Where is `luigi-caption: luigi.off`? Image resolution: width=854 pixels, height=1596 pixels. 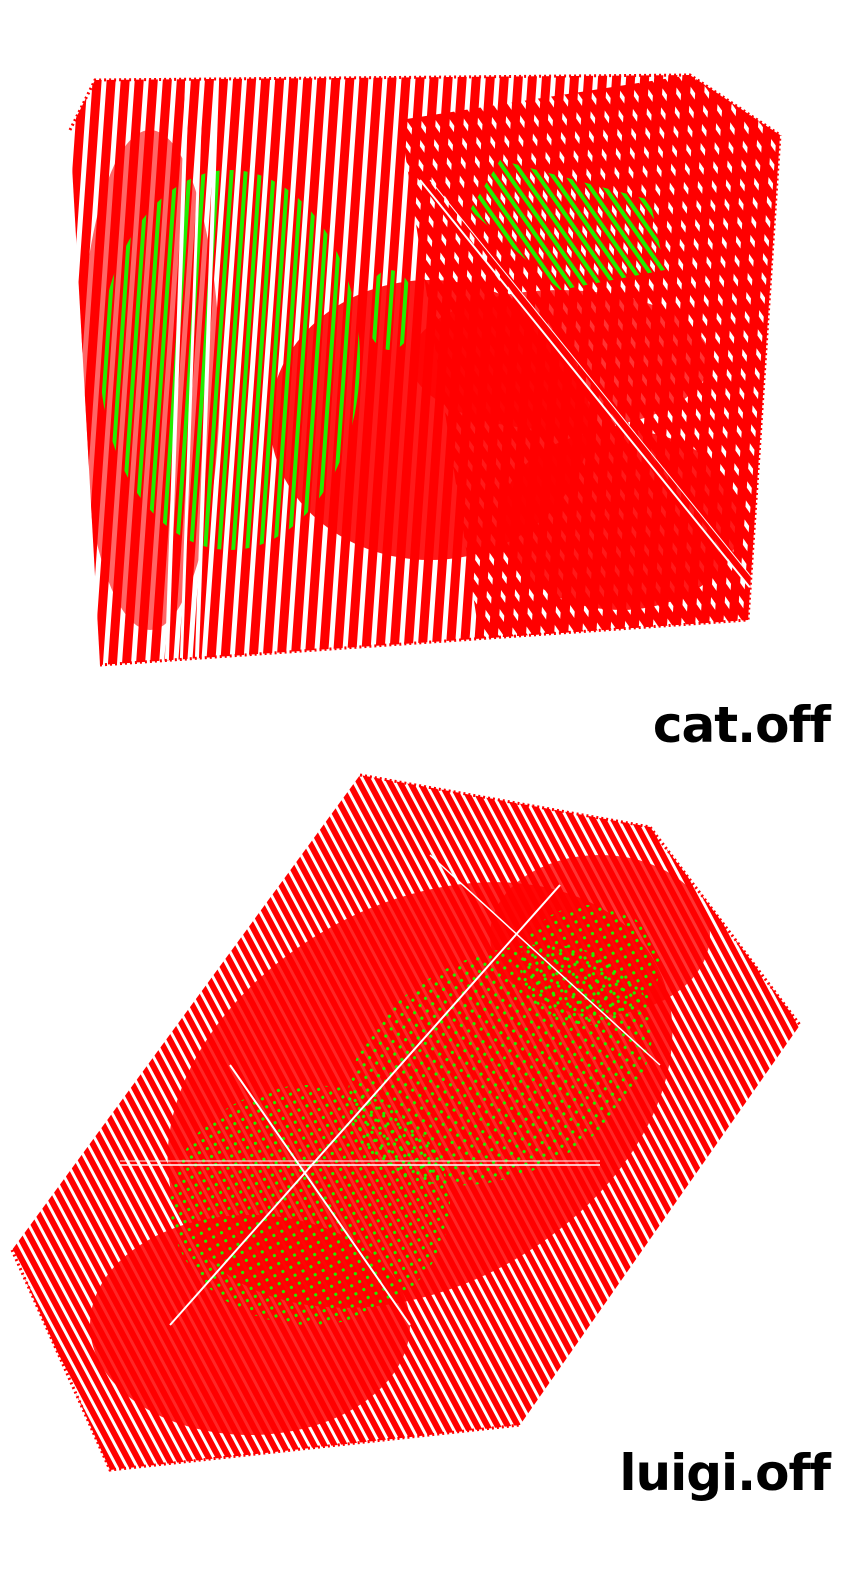 luigi-caption: luigi.off is located at coordinates (725, 1473).